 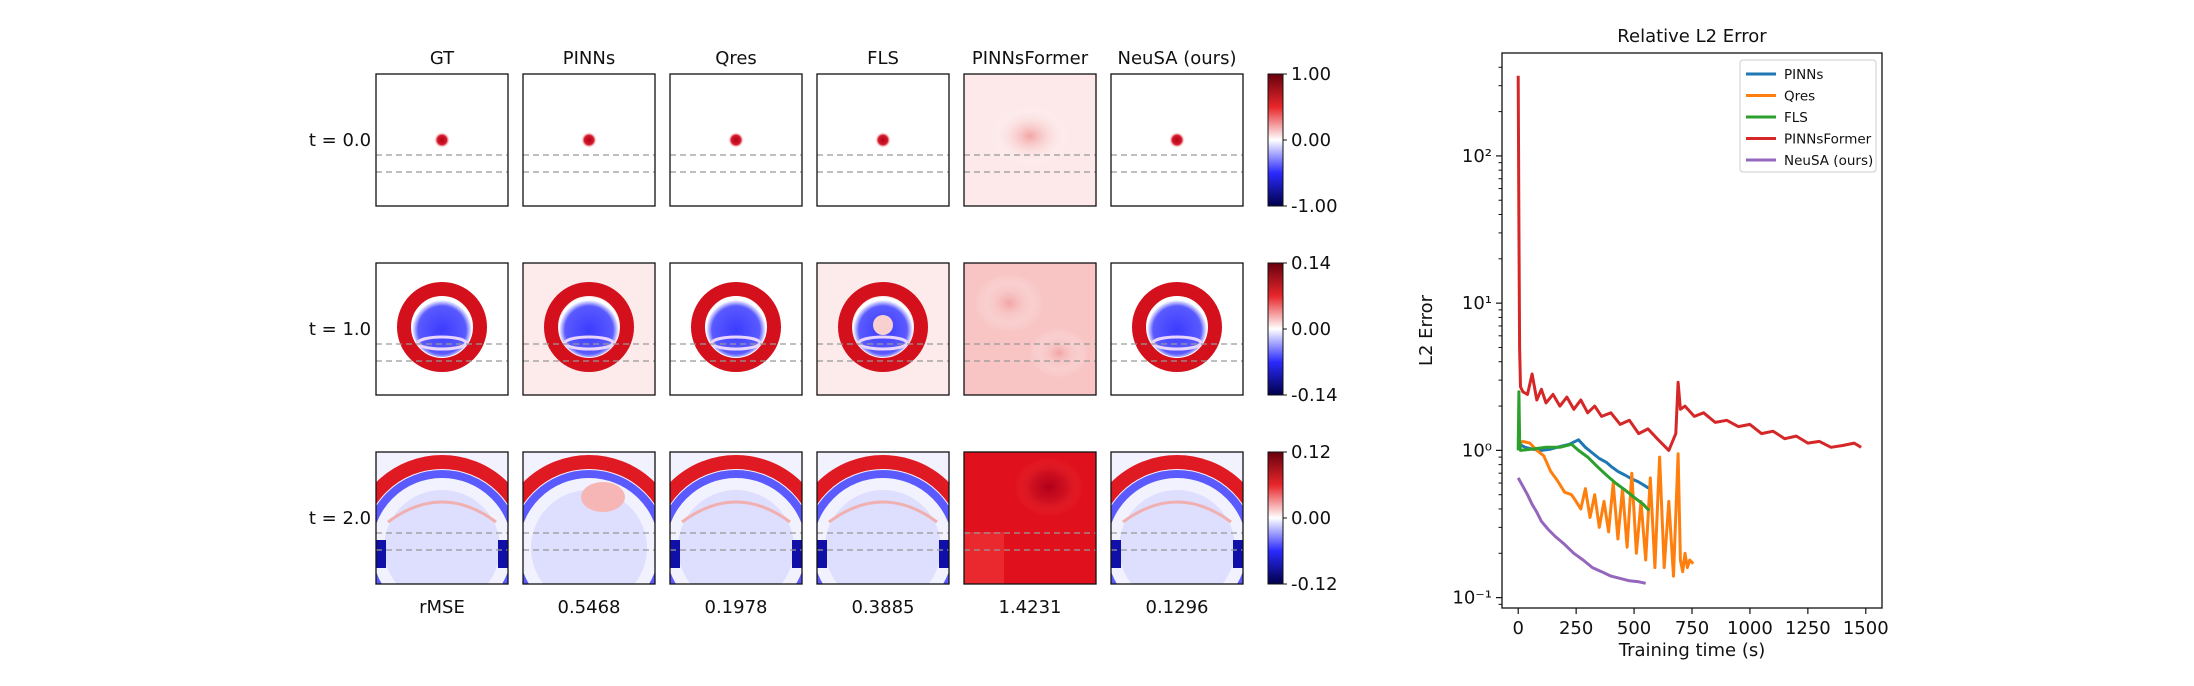 What do you see at coordinates (589, 58) in the screenshot?
I see `column-header: PINNs` at bounding box center [589, 58].